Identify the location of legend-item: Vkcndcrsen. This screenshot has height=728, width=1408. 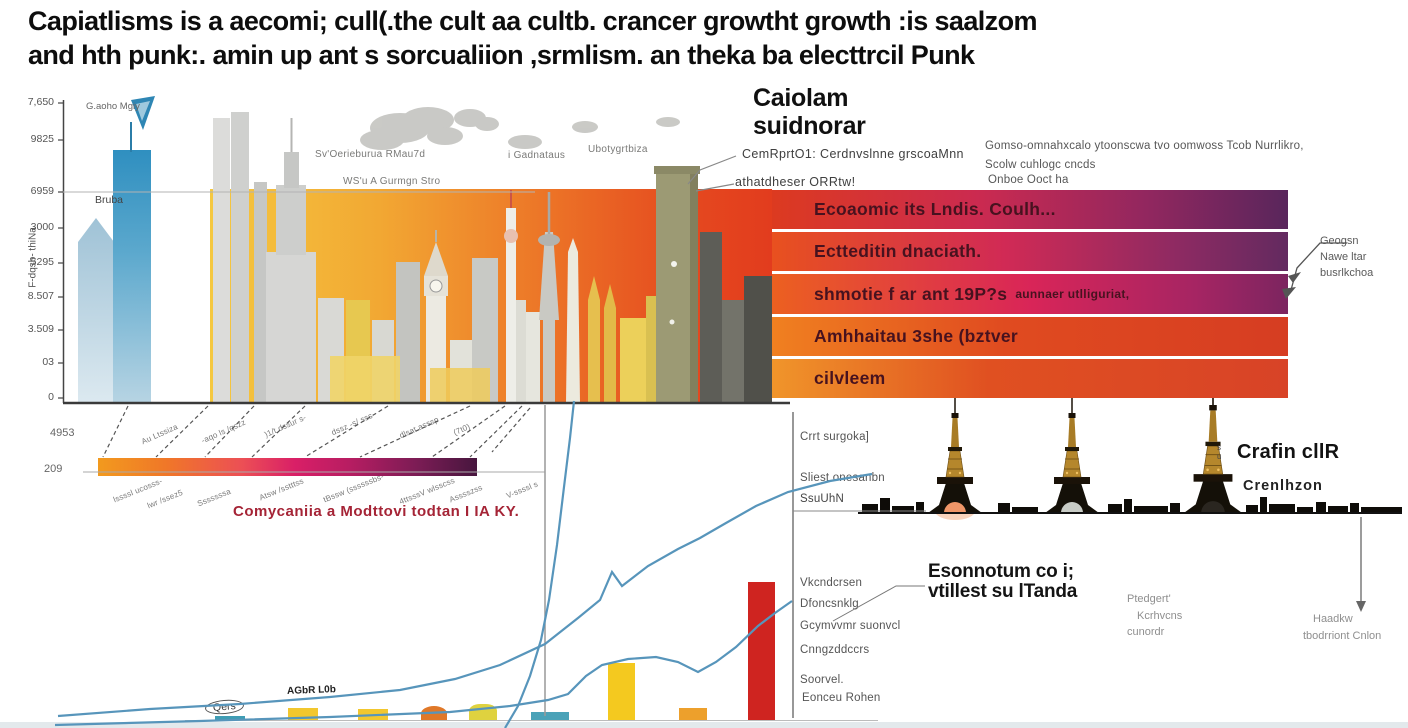
(831, 583).